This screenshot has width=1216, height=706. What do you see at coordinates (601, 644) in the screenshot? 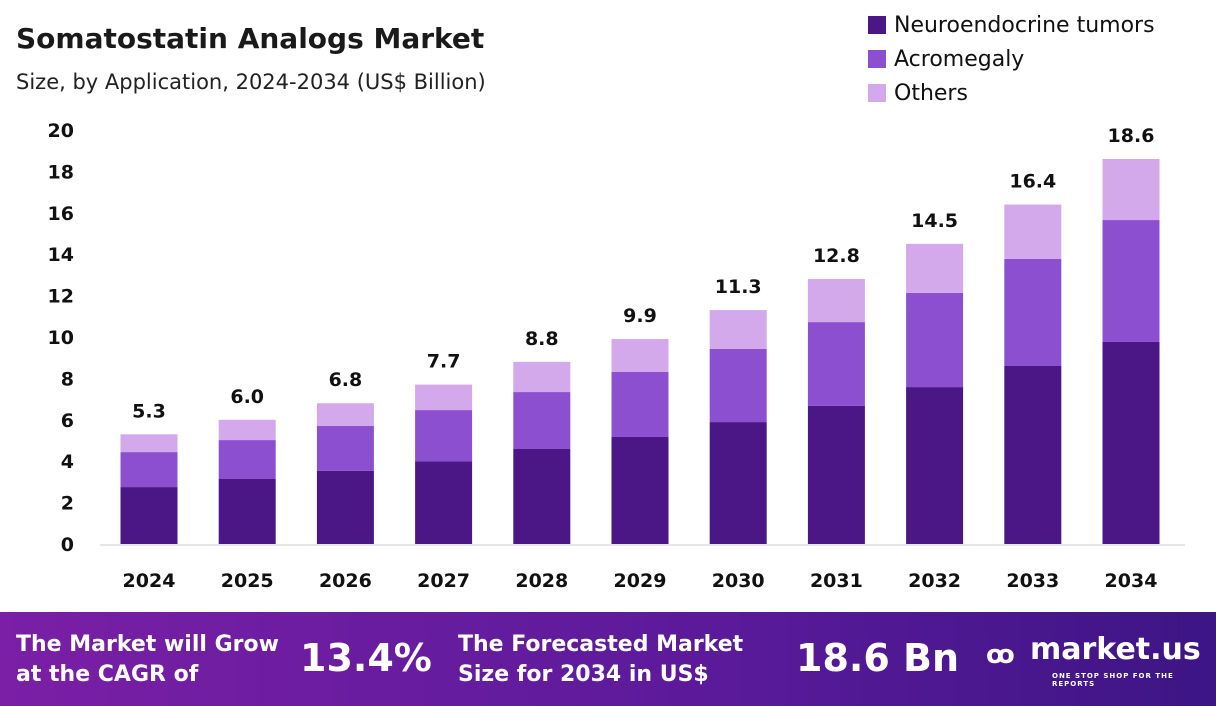
I see `forecast-text: The Forecasted Market` at bounding box center [601, 644].